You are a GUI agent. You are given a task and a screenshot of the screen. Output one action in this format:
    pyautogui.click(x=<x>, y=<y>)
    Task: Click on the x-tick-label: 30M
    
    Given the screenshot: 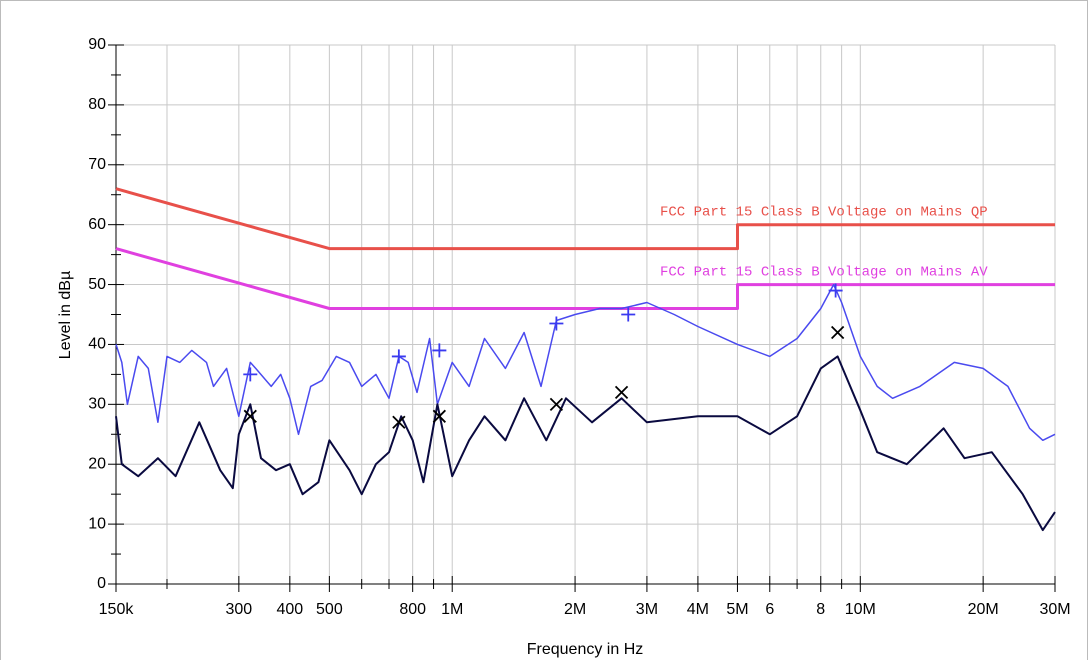 What is the action you would take?
    pyautogui.click(x=1054, y=609)
    